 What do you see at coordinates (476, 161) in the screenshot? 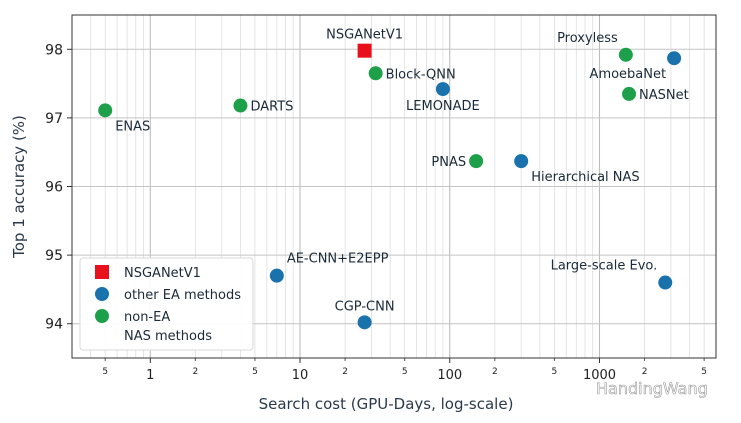
I see `point-pnas` at bounding box center [476, 161].